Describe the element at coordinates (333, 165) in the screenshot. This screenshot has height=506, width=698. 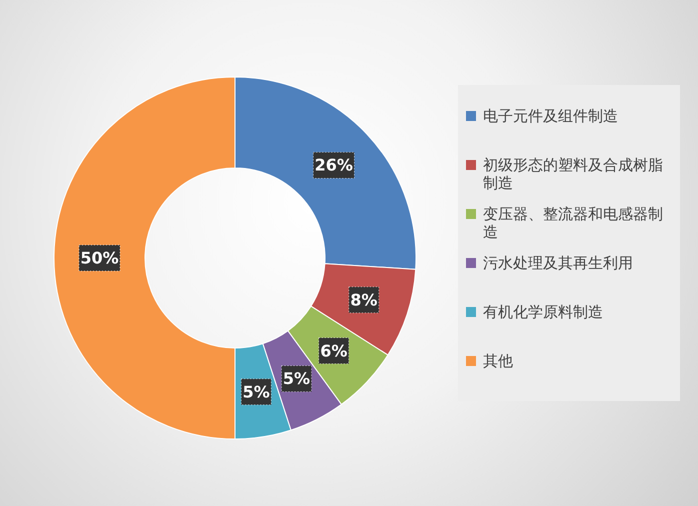
I see `data-label: 26%` at that location.